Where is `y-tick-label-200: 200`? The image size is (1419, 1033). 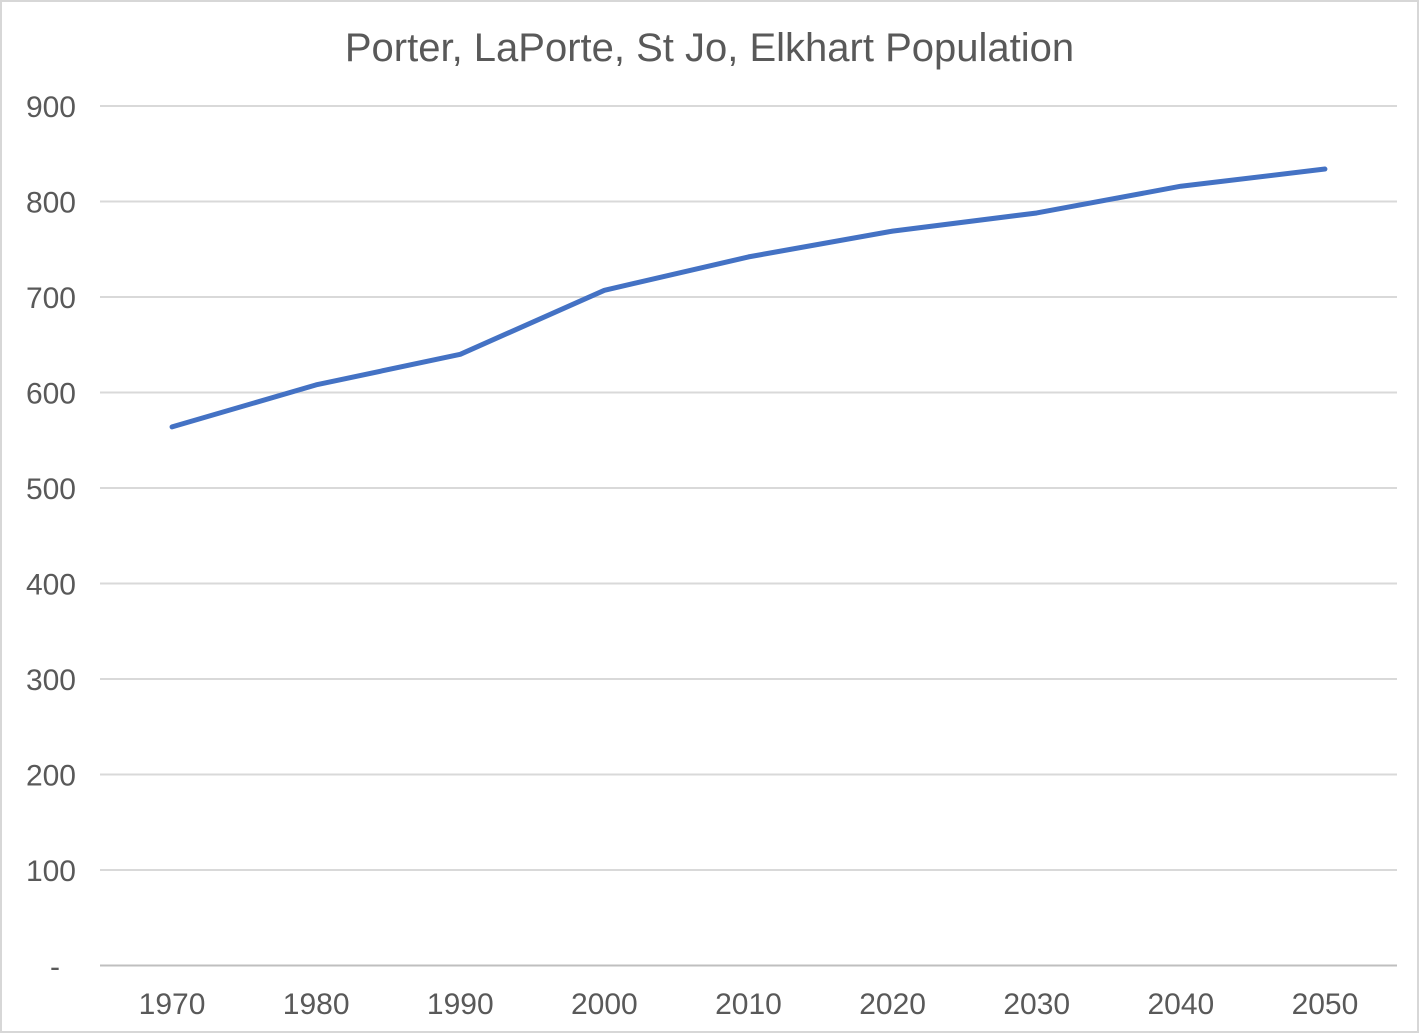
y-tick-label-200: 200 is located at coordinates (51, 776).